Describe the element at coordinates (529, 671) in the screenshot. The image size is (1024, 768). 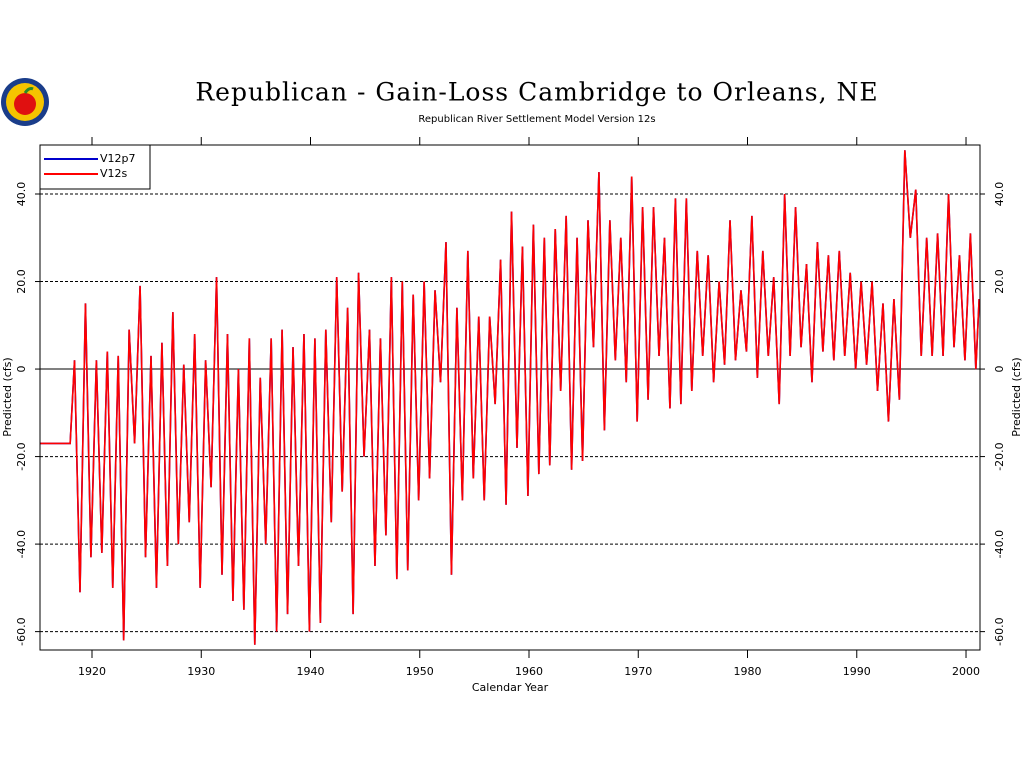
I see `x-tick-label: 1960` at that location.